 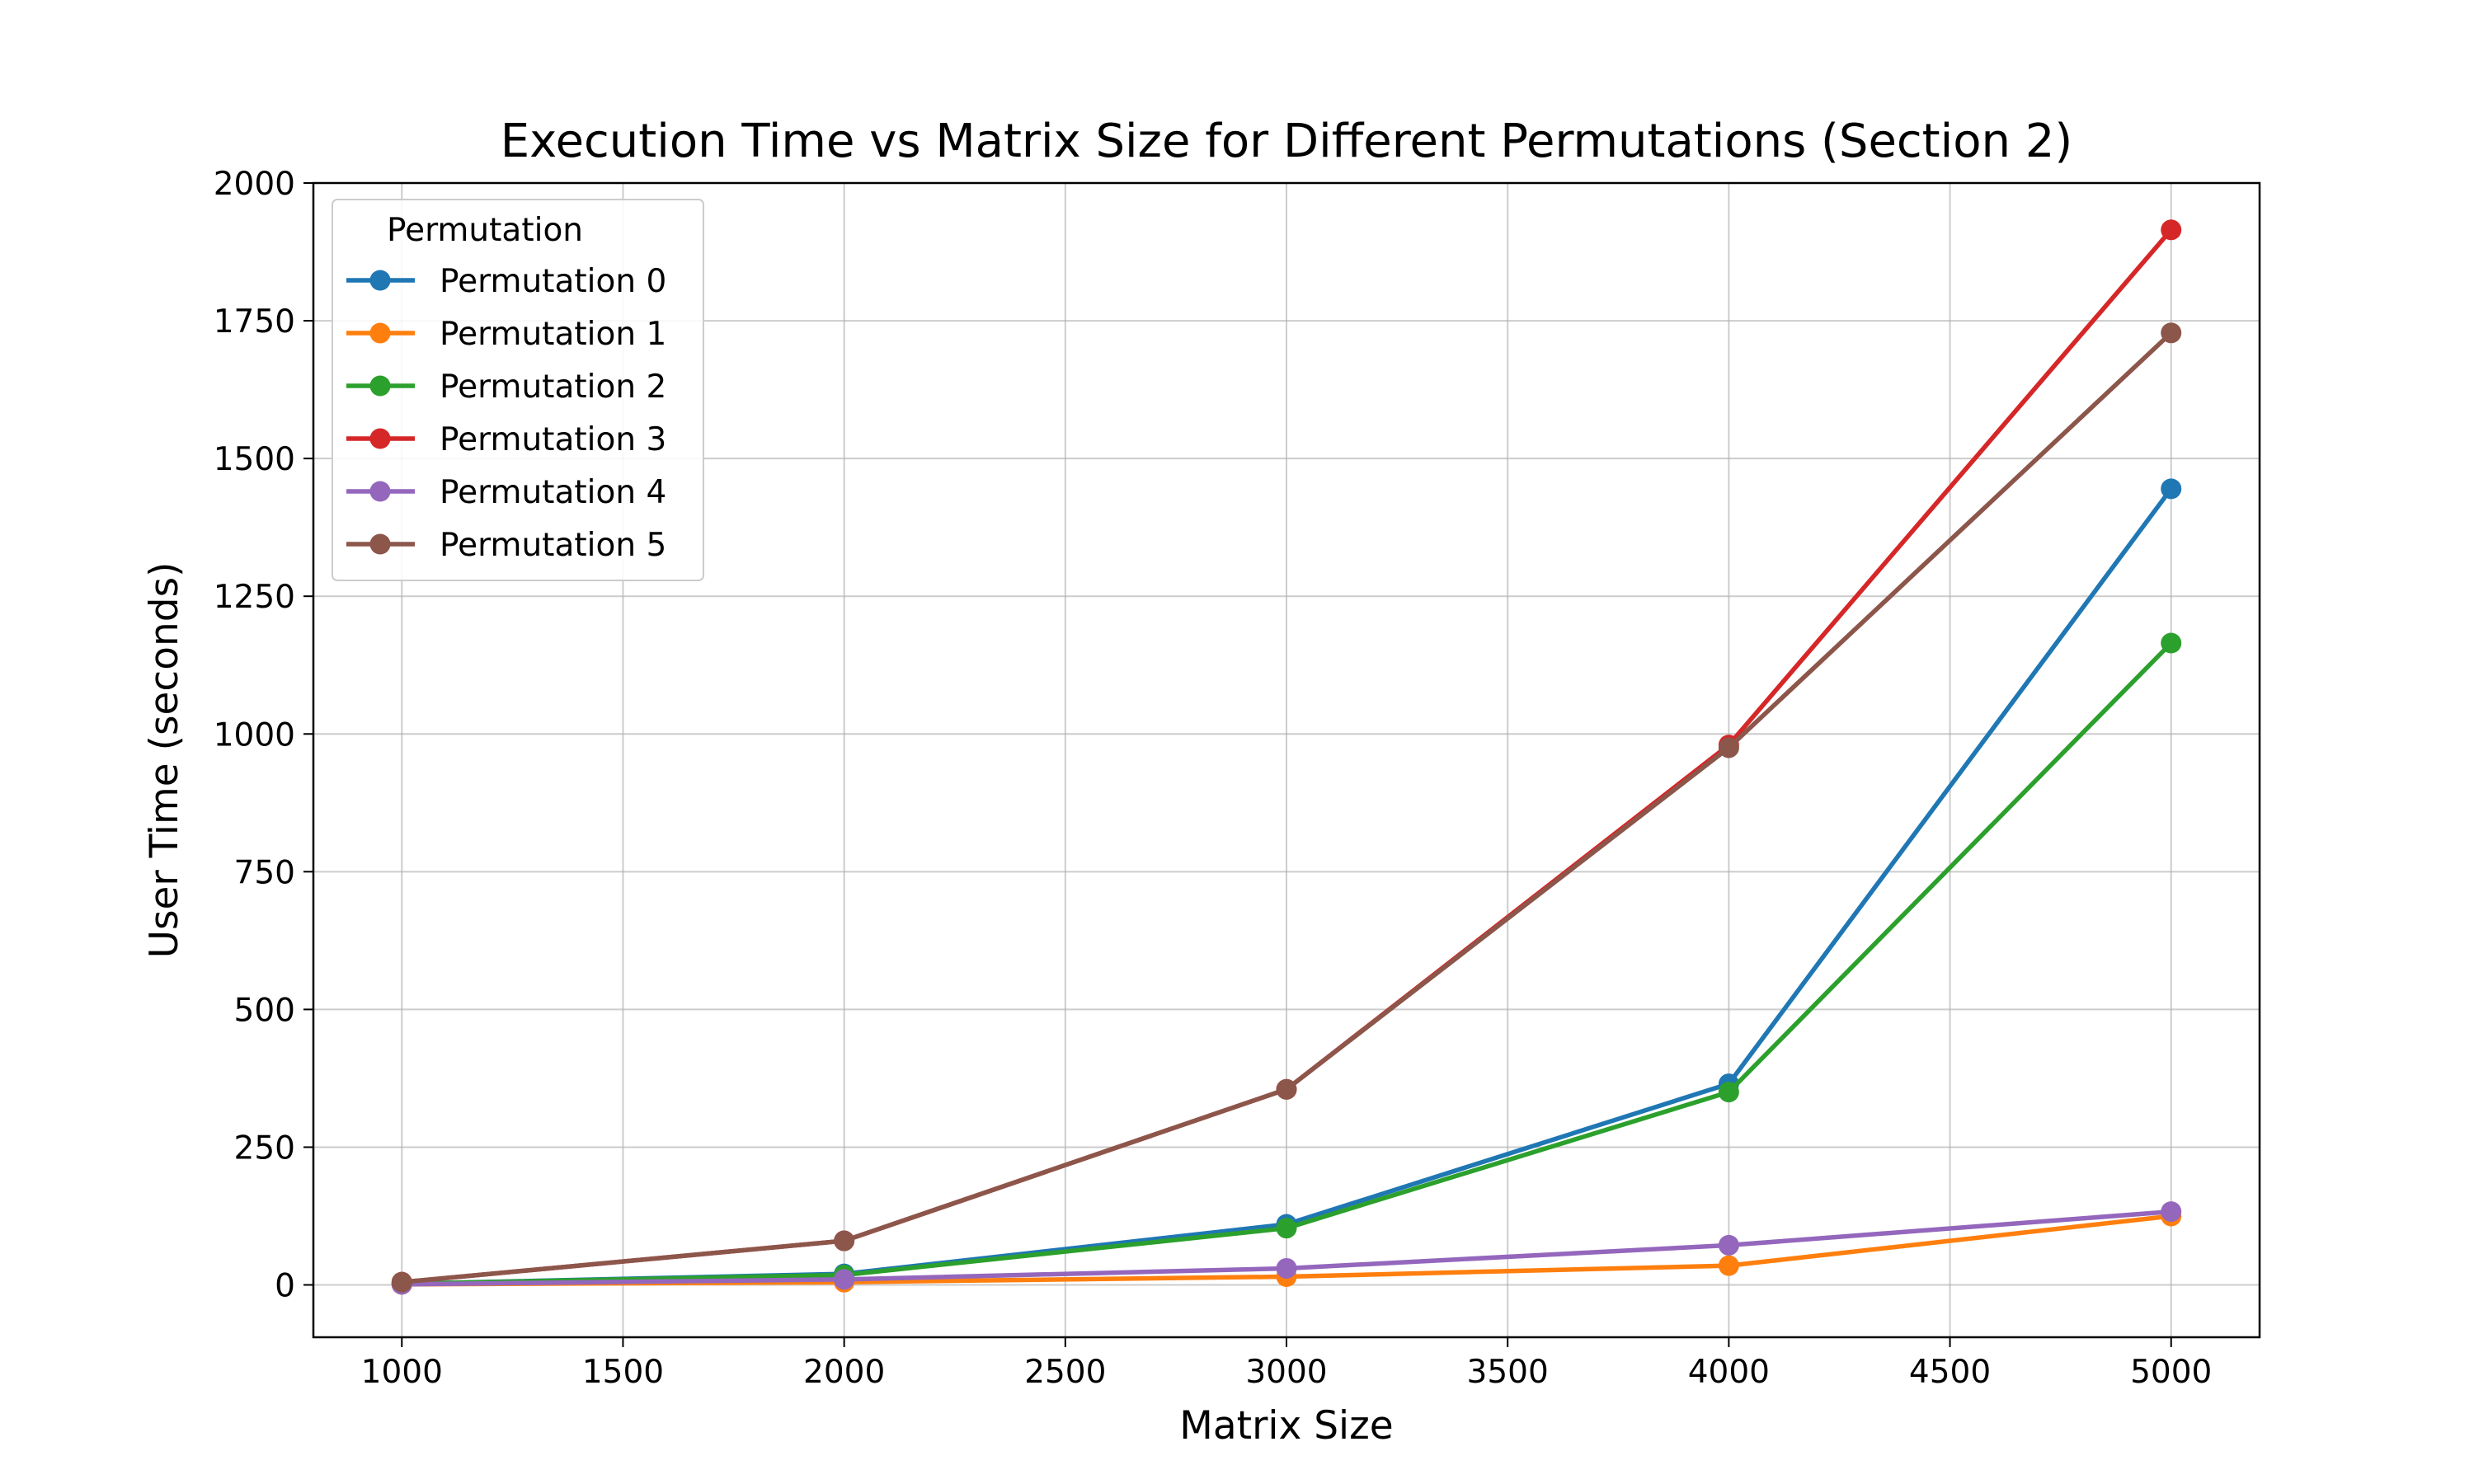 What do you see at coordinates (264, 873) in the screenshot?
I see `y-tick-label: 750` at bounding box center [264, 873].